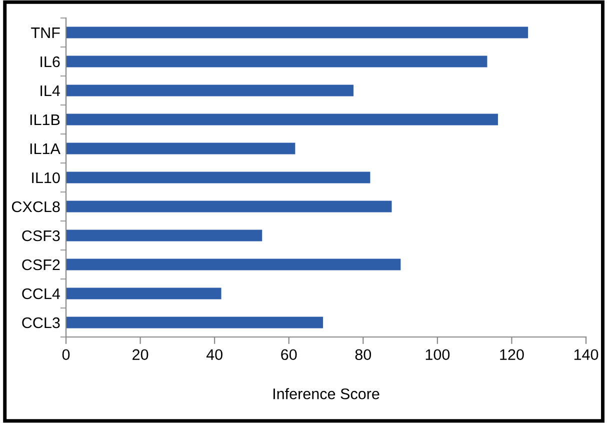 This screenshot has width=607, height=423. What do you see at coordinates (363, 354) in the screenshot?
I see `x-tick-label: 80` at bounding box center [363, 354].